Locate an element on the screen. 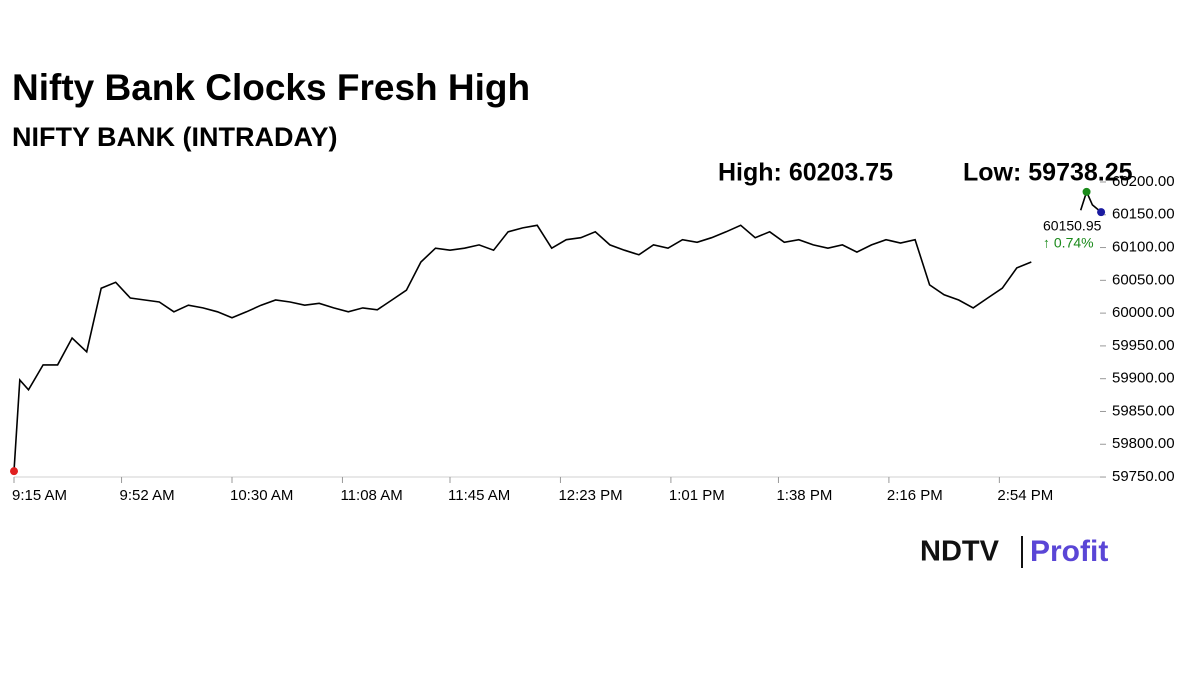 This screenshot has width=1200, height=675. x-tick-label: 11:08 AM is located at coordinates (371, 495).